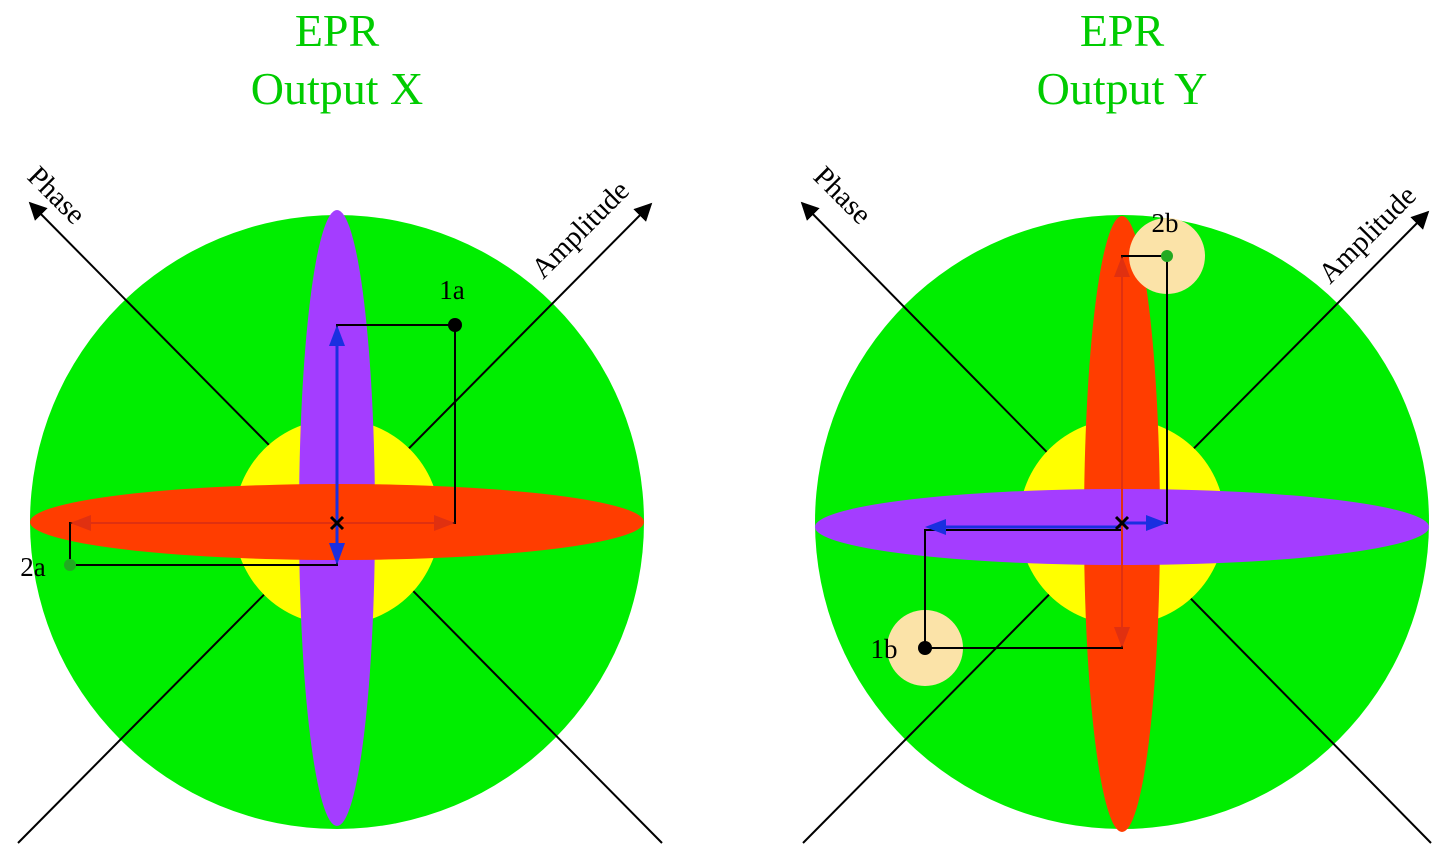 Image resolution: width=1433 pixels, height=846 pixels. I want to click on panel-y-title-line1: EPR, so click(1122, 30).